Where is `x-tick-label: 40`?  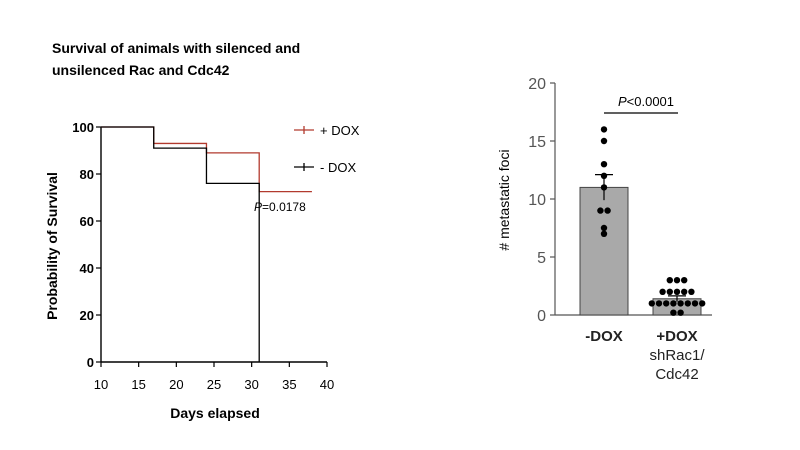
x-tick-label: 40 is located at coordinates (327, 384).